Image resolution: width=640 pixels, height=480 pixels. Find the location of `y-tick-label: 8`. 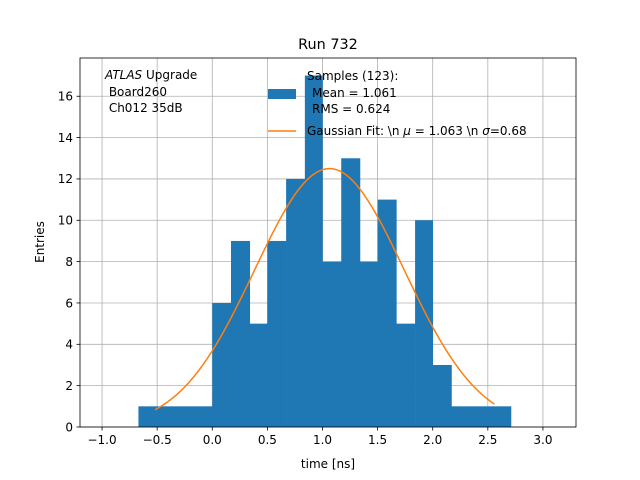

y-tick-label: 8 is located at coordinates (69, 262).